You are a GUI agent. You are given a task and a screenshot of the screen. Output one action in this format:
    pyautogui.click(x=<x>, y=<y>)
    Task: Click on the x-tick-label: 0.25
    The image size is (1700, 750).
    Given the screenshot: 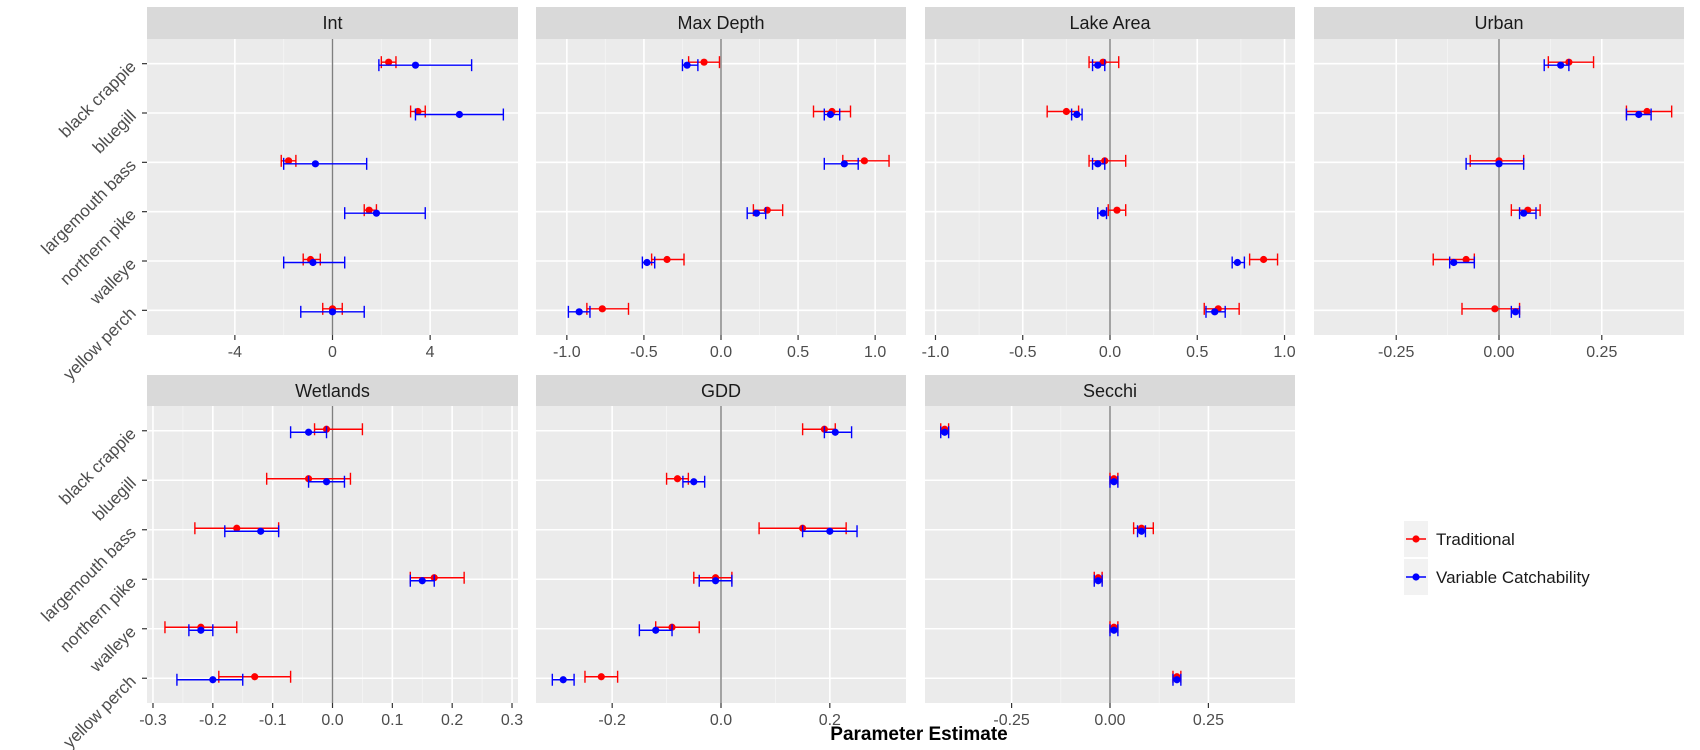 What is the action you would take?
    pyautogui.click(x=1208, y=720)
    